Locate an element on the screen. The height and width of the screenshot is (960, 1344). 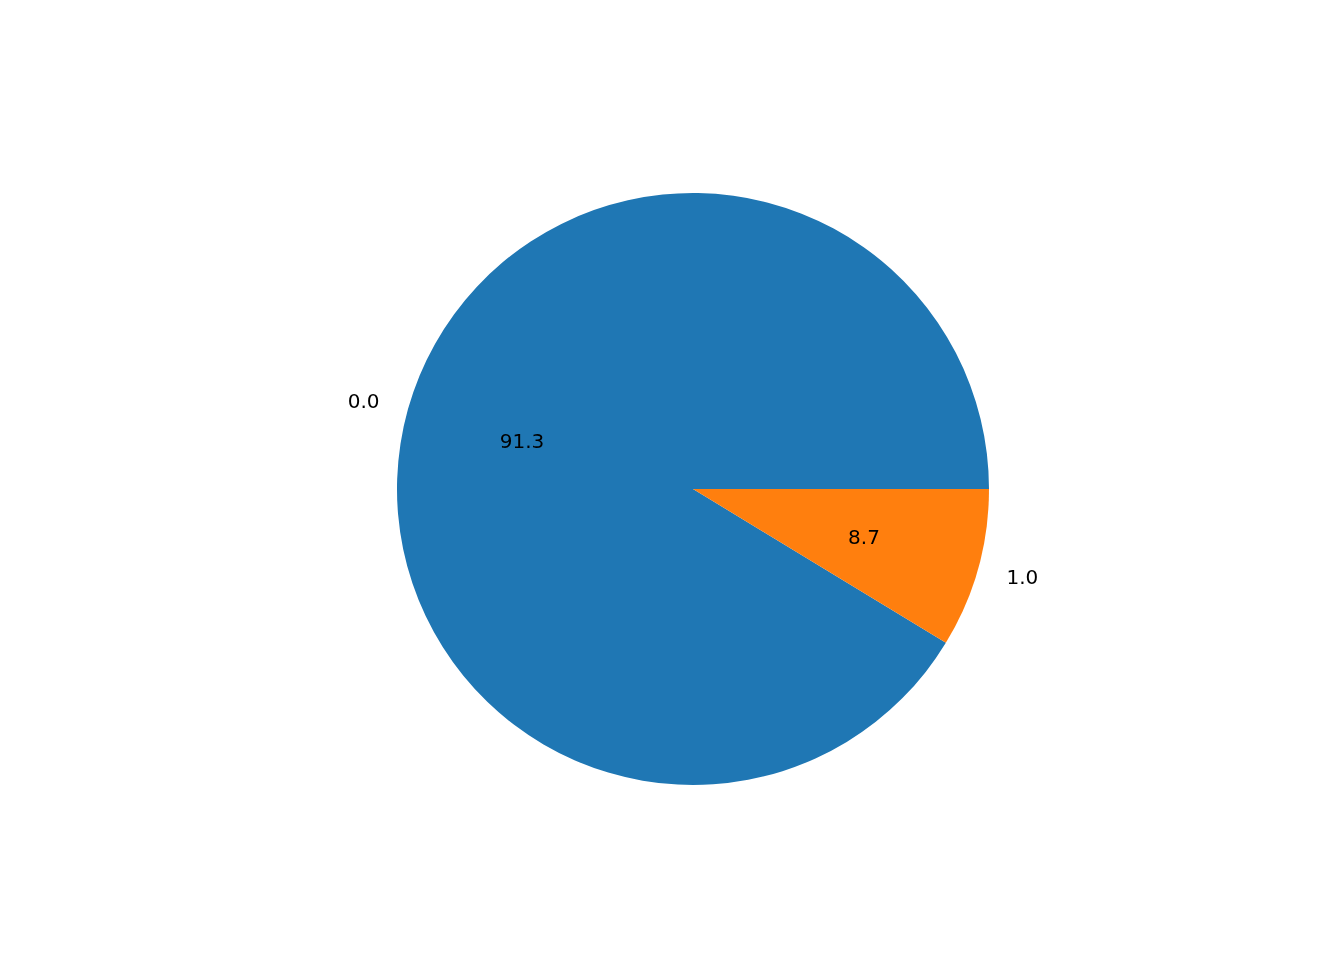
slice-label: 1.0 is located at coordinates (1022, 576).